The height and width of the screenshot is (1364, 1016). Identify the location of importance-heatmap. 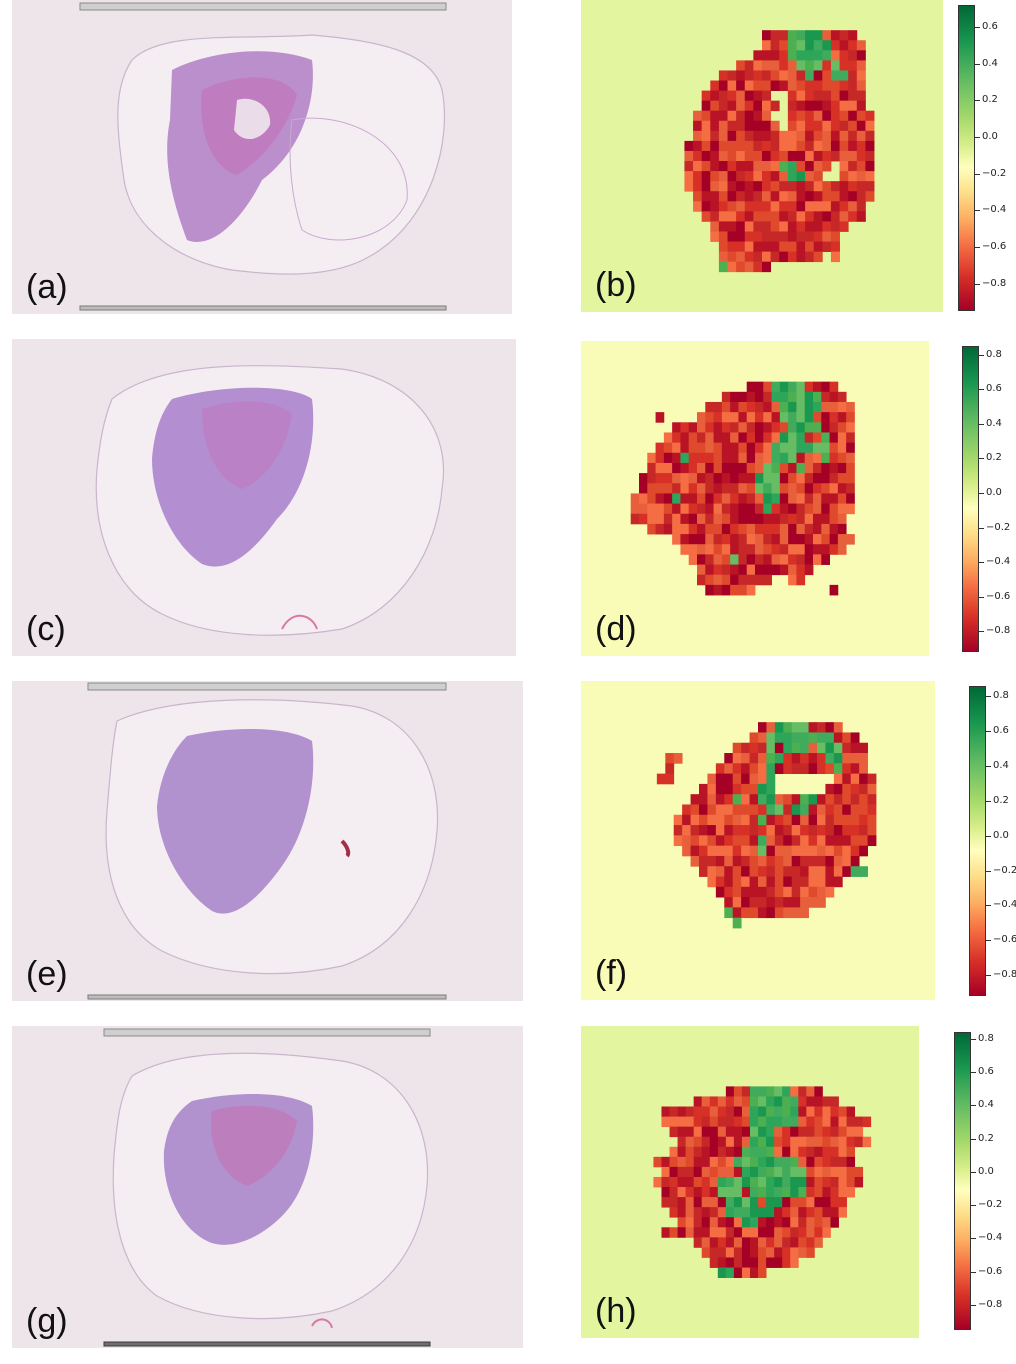
(750, 1182).